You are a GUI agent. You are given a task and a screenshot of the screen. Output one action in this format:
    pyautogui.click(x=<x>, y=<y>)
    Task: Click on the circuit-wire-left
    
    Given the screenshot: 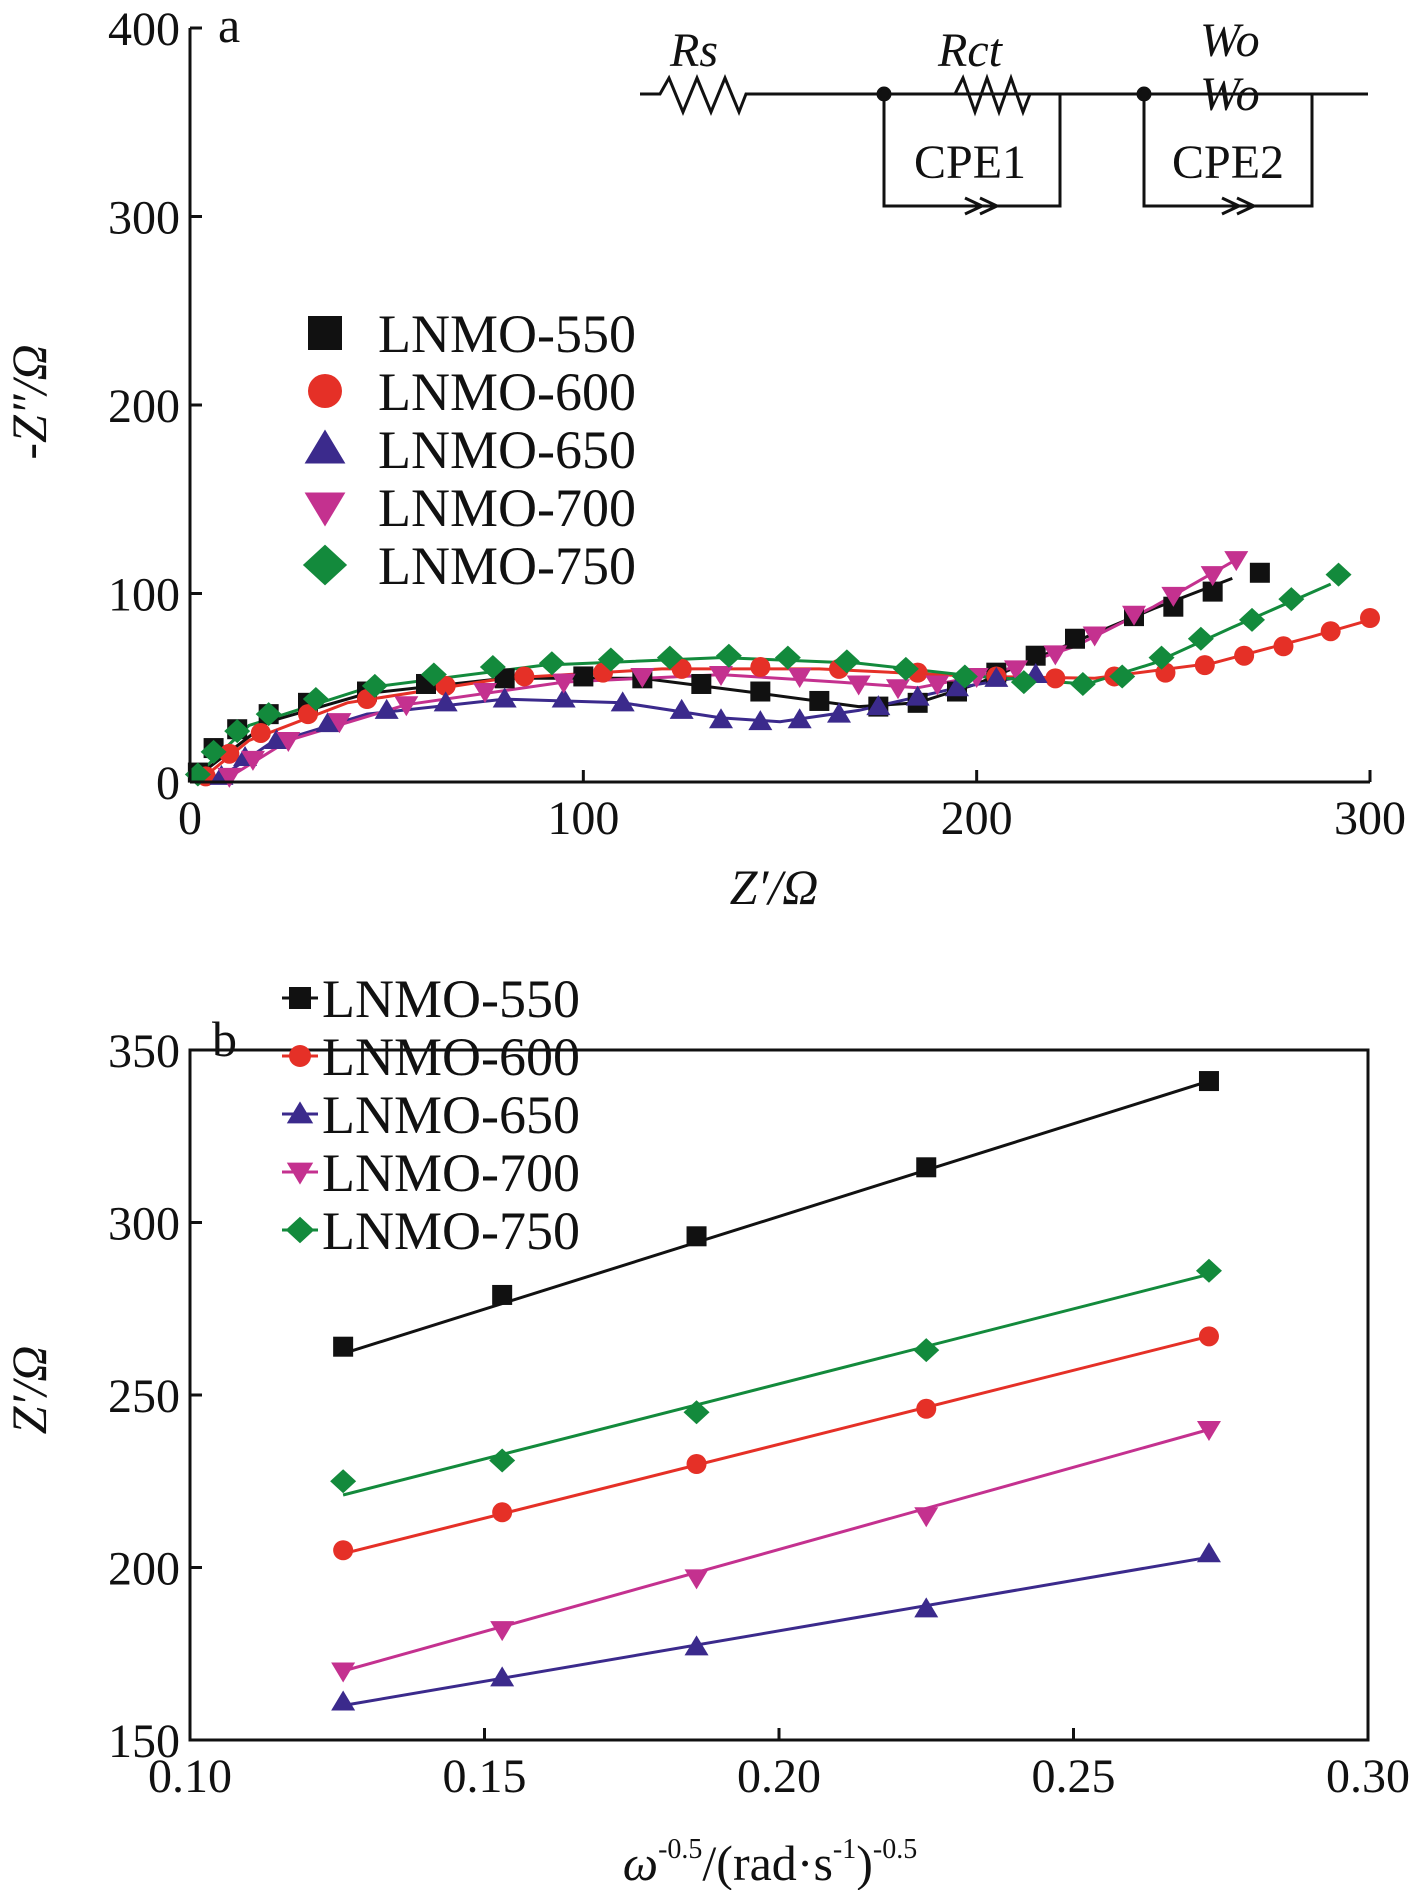 What is the action you would take?
    pyautogui.click(x=1004, y=95)
    